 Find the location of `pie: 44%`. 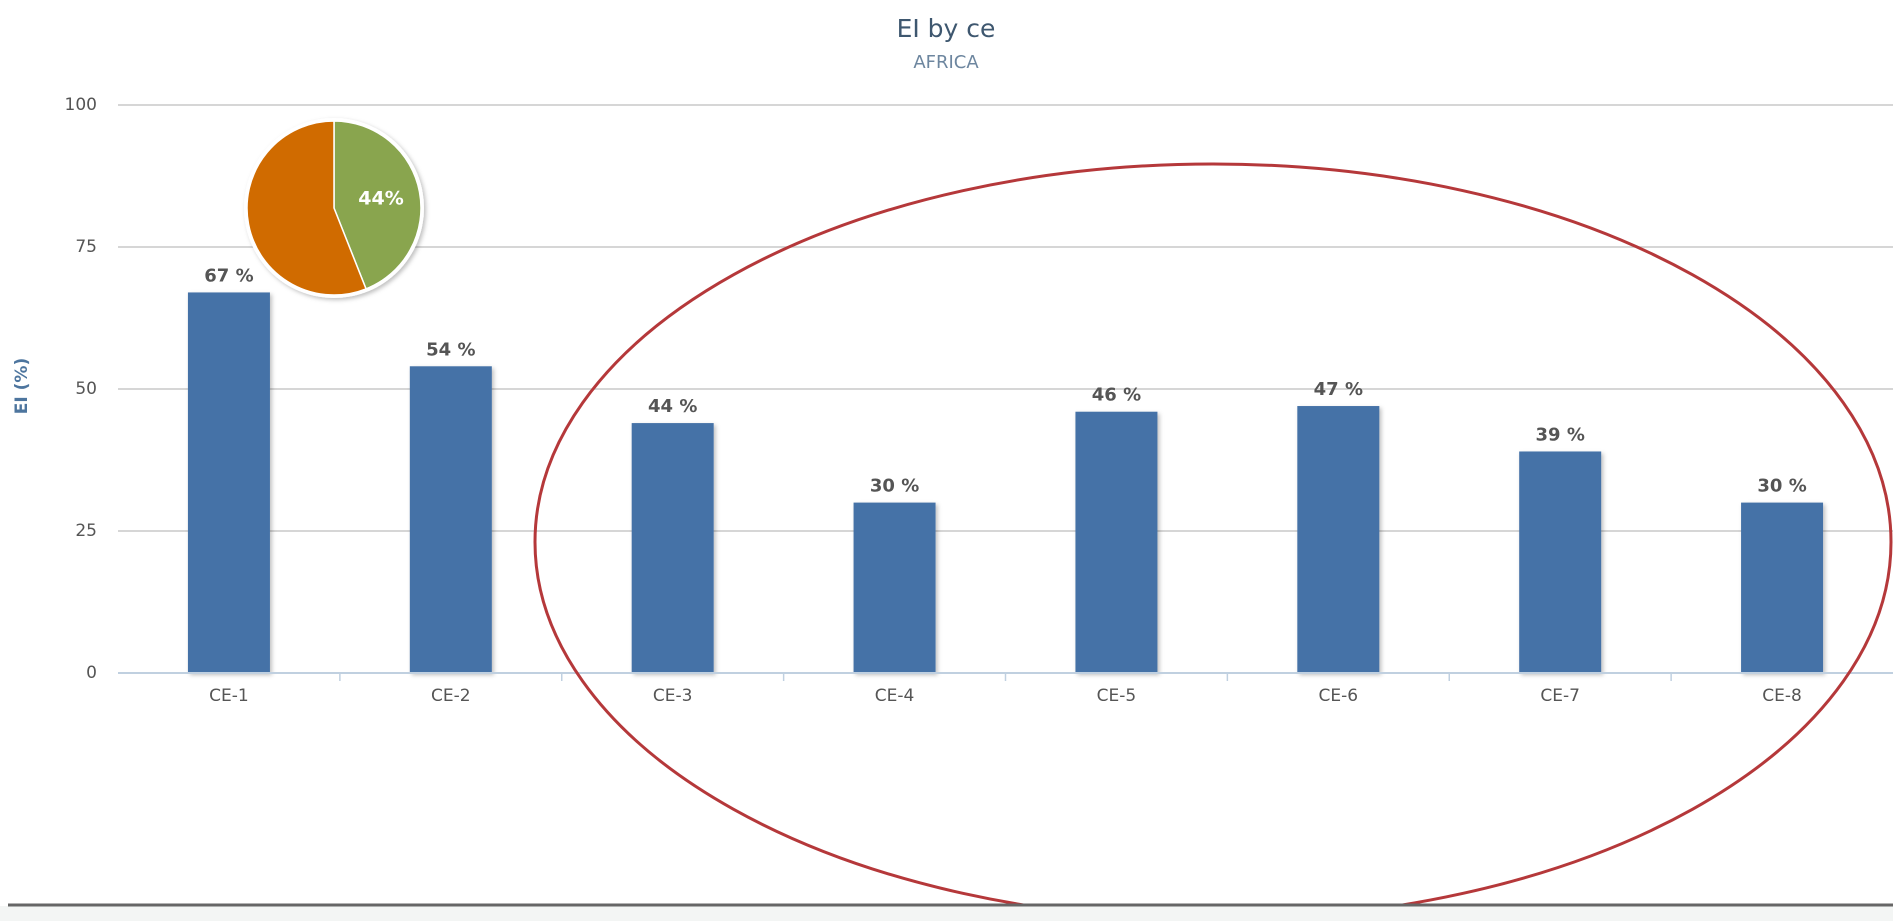

pie: 44% is located at coordinates (334, 208).